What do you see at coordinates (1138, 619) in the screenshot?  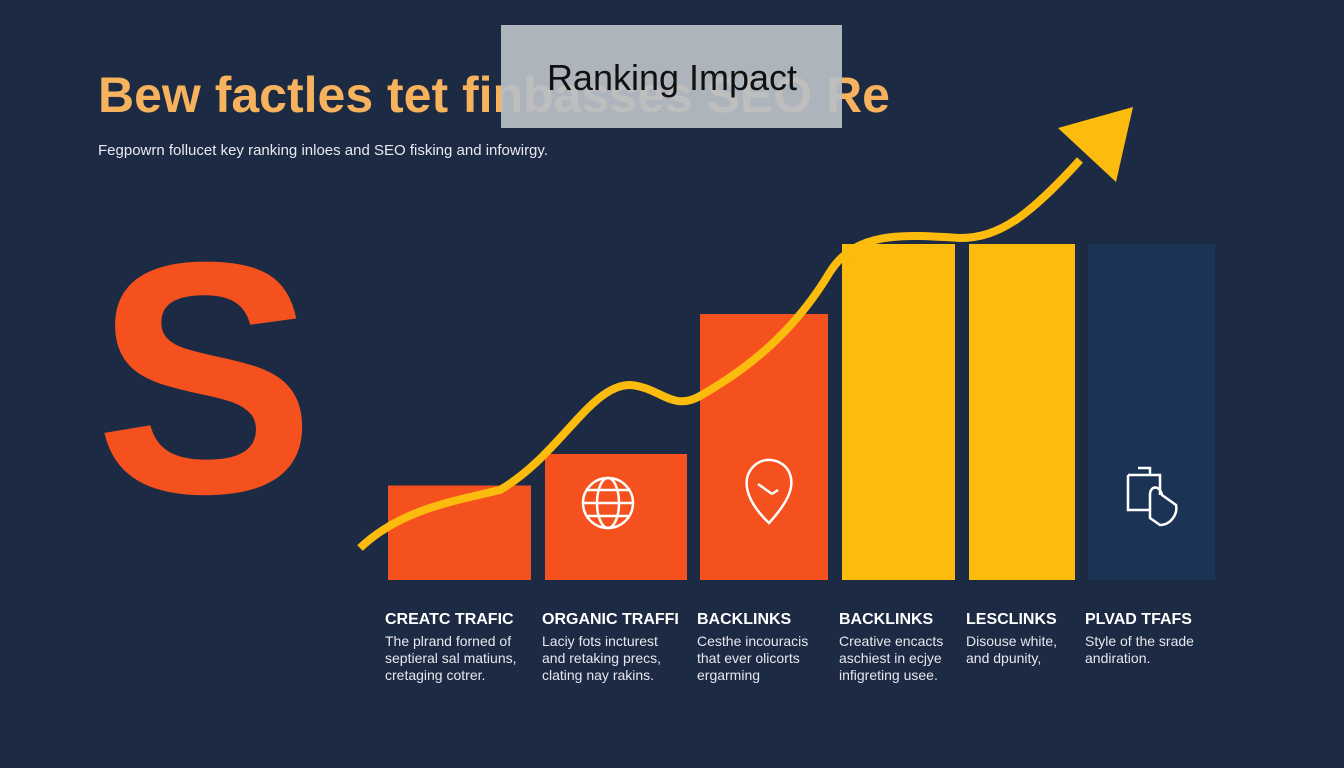 I see `category-label: PLVAD TFAFS` at bounding box center [1138, 619].